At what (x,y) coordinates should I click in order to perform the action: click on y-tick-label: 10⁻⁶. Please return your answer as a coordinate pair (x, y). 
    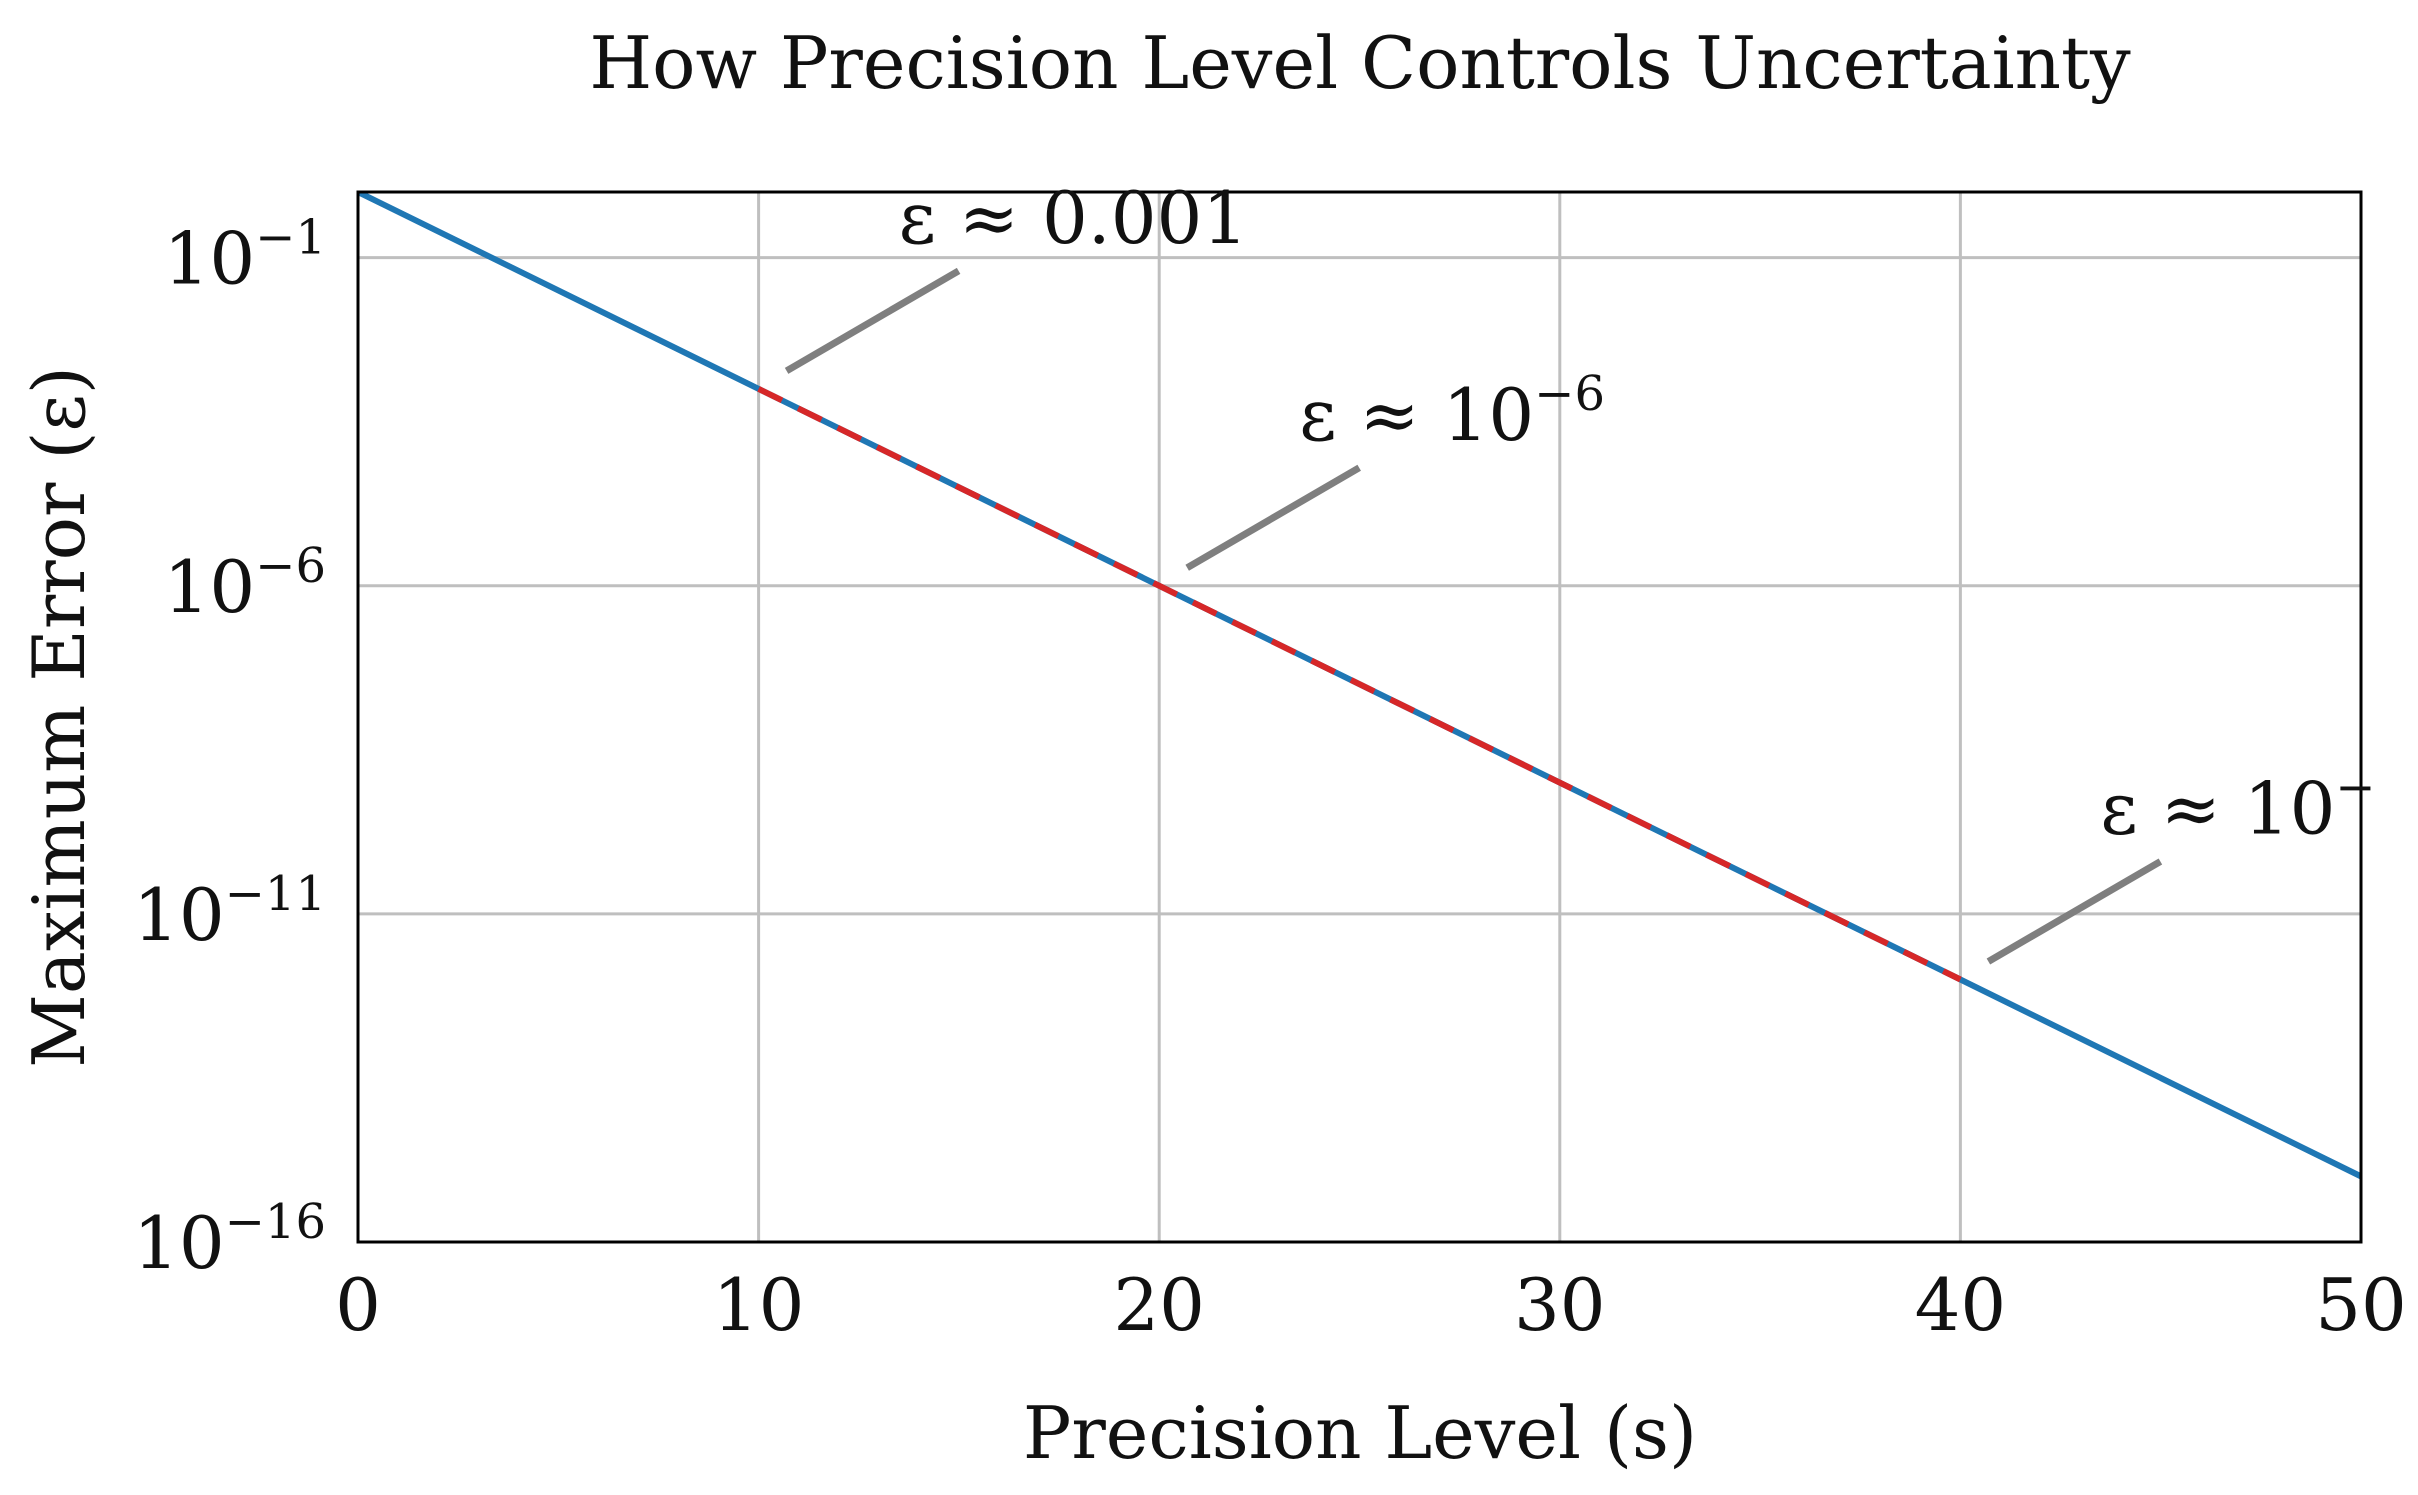
    Looking at the image, I should click on (245, 583).